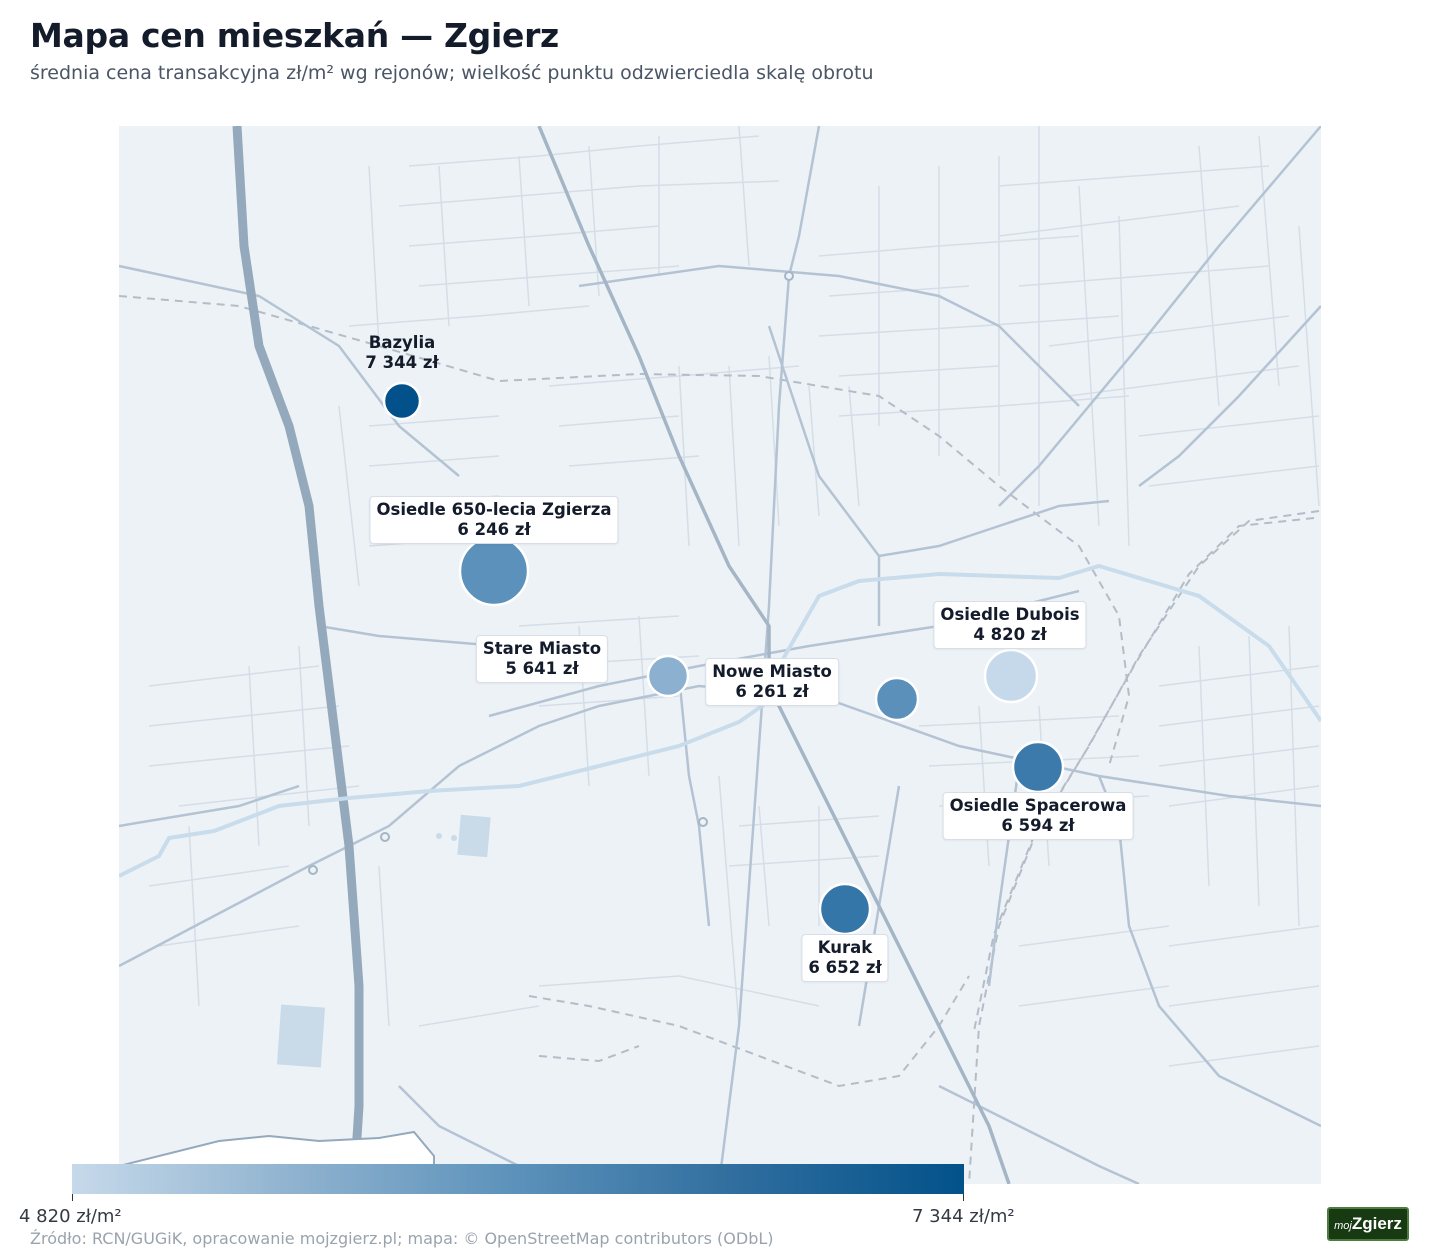 This screenshot has height=1260, width=1440. I want to click on legend-tick-max, so click(963, 1197).